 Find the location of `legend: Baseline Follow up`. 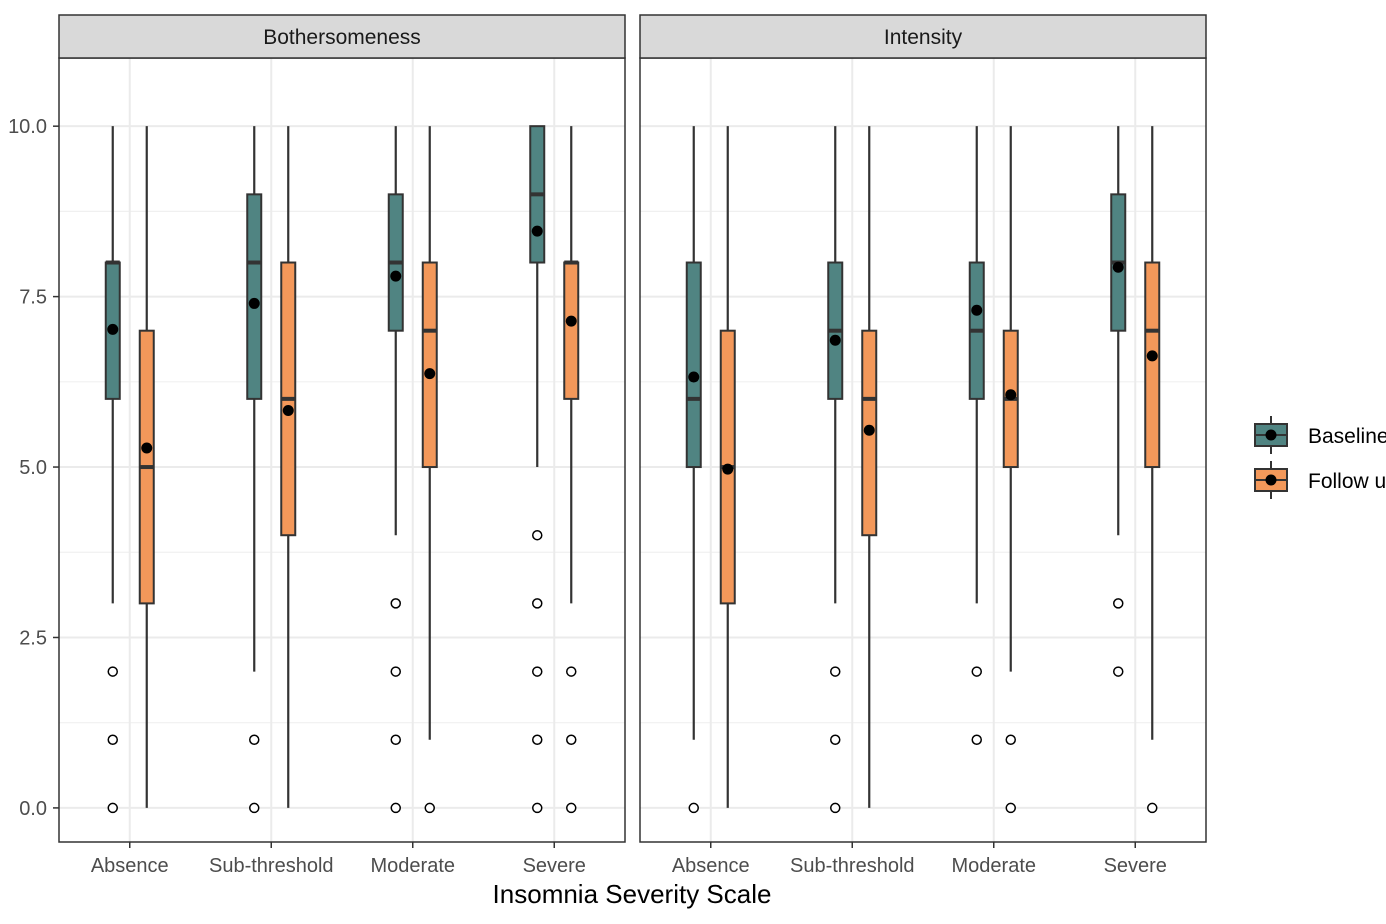

legend: Baseline Follow up is located at coordinates (1320, 457).